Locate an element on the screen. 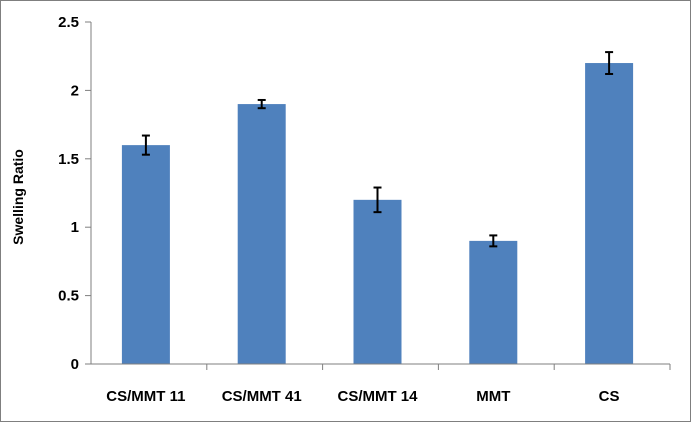  y-tick-label: 1 is located at coordinates (75, 227).